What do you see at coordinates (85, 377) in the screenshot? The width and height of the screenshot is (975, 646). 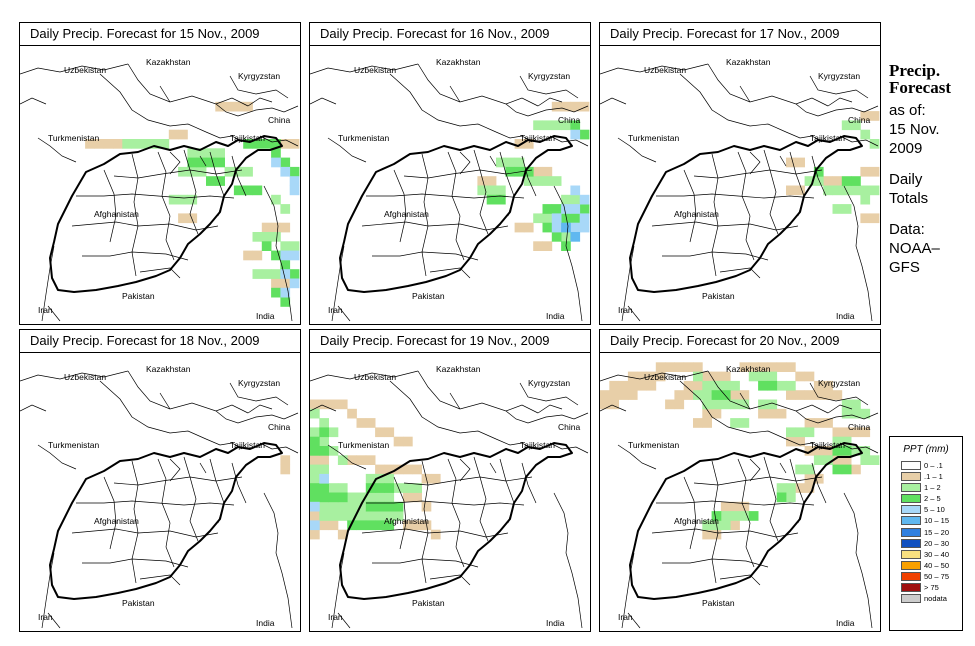 I see `uzbekistan-label: Uzbekistan` at bounding box center [85, 377].